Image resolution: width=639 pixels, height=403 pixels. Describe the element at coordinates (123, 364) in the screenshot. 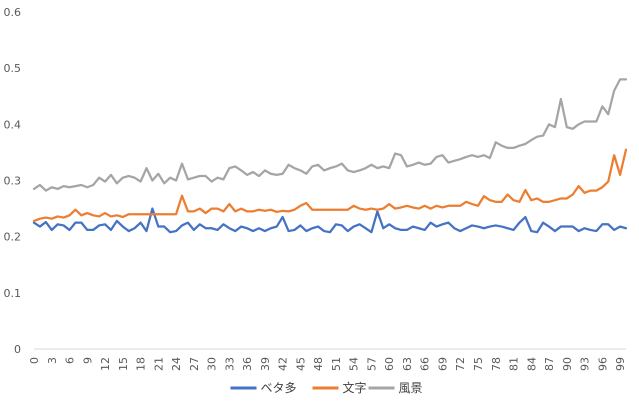

I see `x-tick-label: 15` at that location.